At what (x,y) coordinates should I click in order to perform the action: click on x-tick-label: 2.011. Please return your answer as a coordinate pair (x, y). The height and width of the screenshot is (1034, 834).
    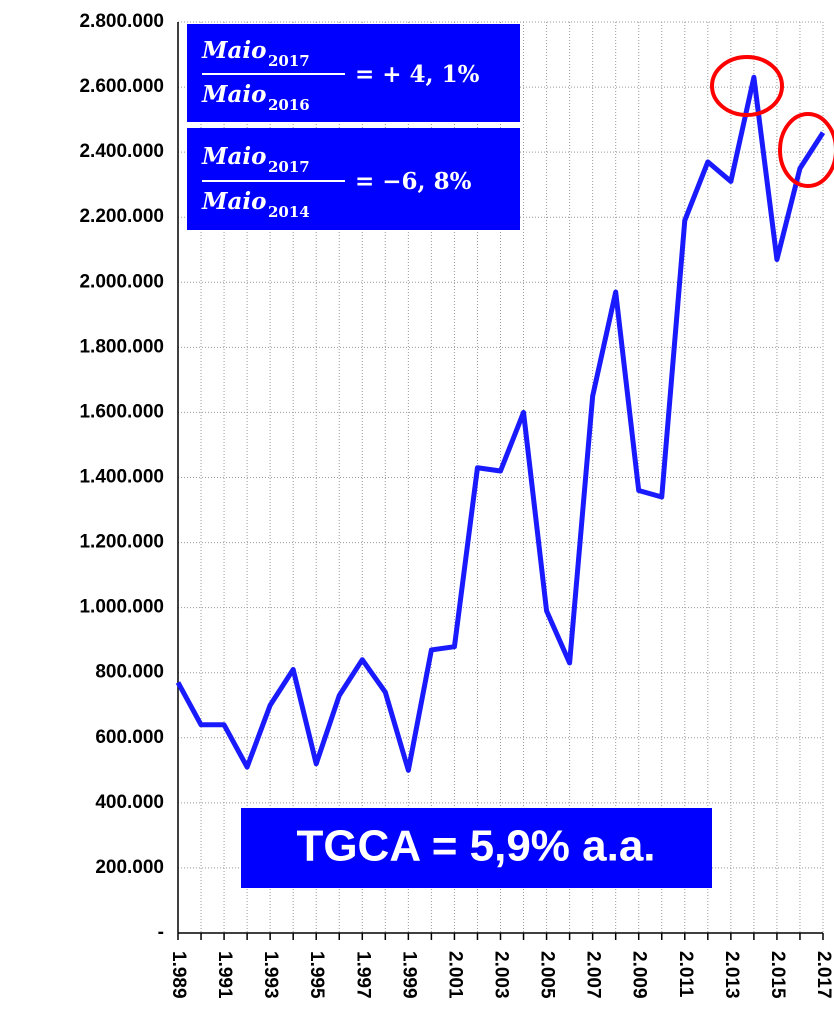
    Looking at the image, I should click on (685, 974).